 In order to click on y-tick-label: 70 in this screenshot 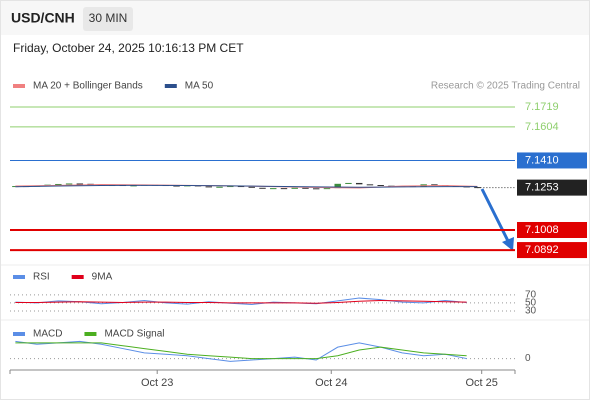, I will do `click(531, 294)`.